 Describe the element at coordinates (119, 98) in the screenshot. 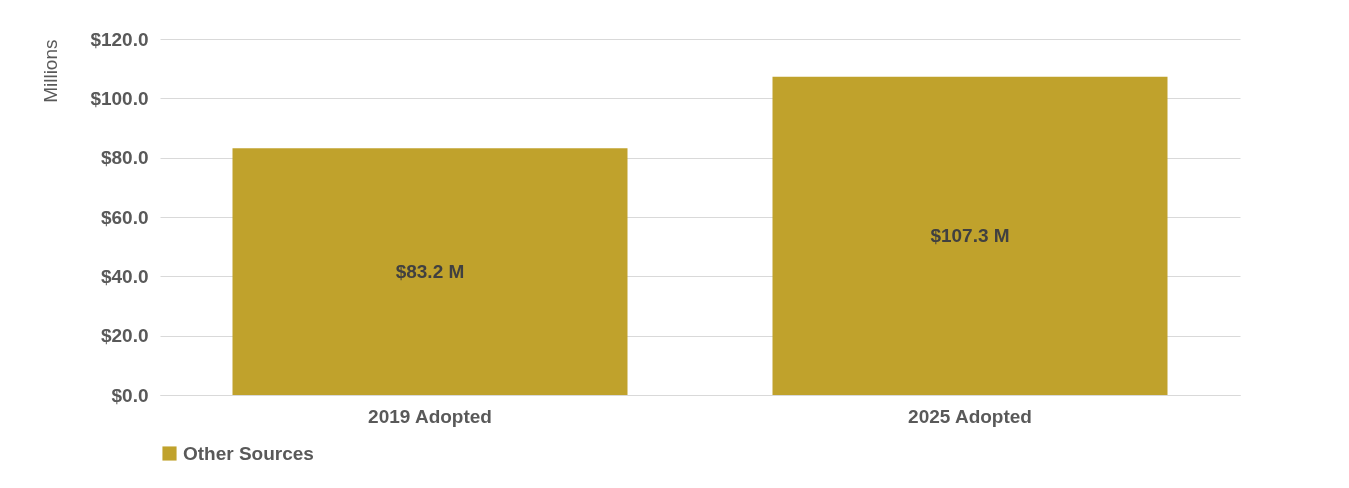

I see `y-tick-label: $100.0` at that location.